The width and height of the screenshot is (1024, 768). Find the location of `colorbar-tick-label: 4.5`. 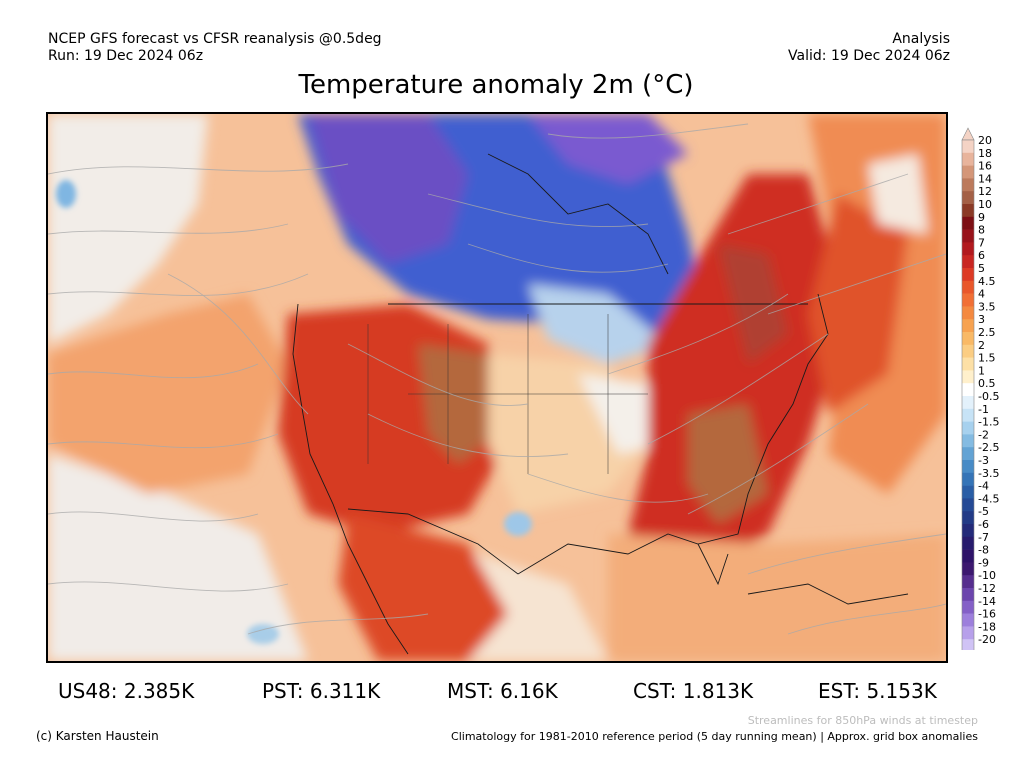

colorbar-tick-label: 4.5 is located at coordinates (987, 281).